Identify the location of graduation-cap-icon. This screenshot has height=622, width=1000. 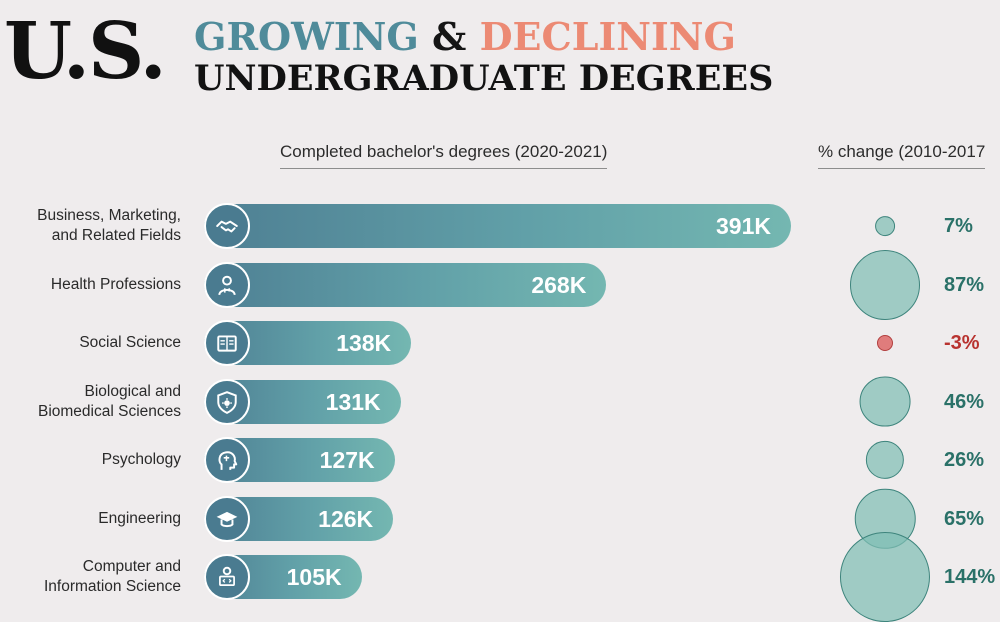
(227, 518).